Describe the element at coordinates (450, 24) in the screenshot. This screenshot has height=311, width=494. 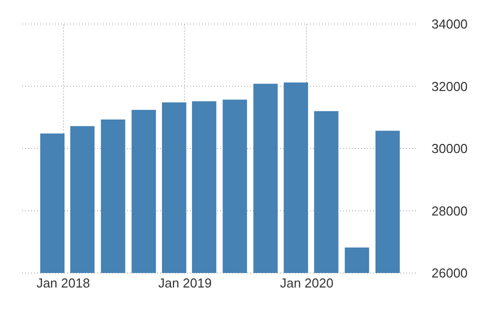
I see `y-tick-label: 34000` at that location.